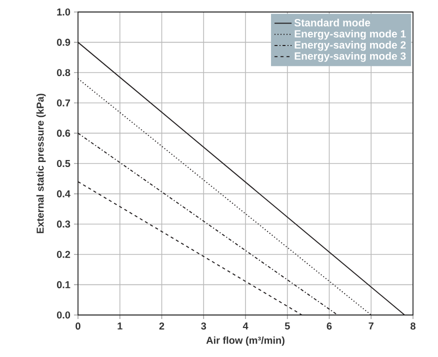  I want to click on x-tick-label: 4, so click(245, 326).